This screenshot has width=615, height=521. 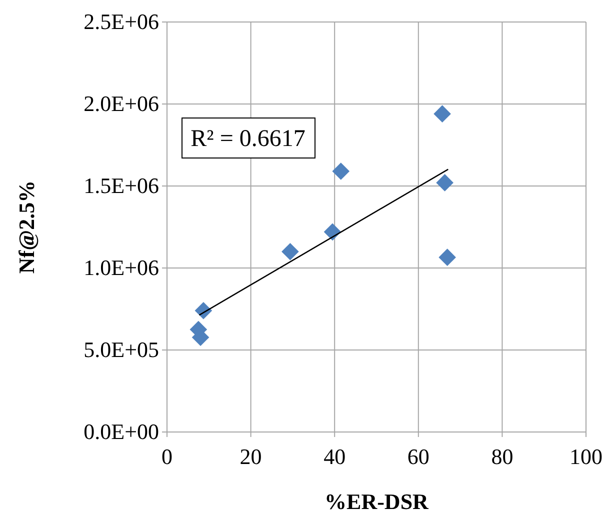 I want to click on y-tick-label: 2.5E+06, so click(x=121, y=21).